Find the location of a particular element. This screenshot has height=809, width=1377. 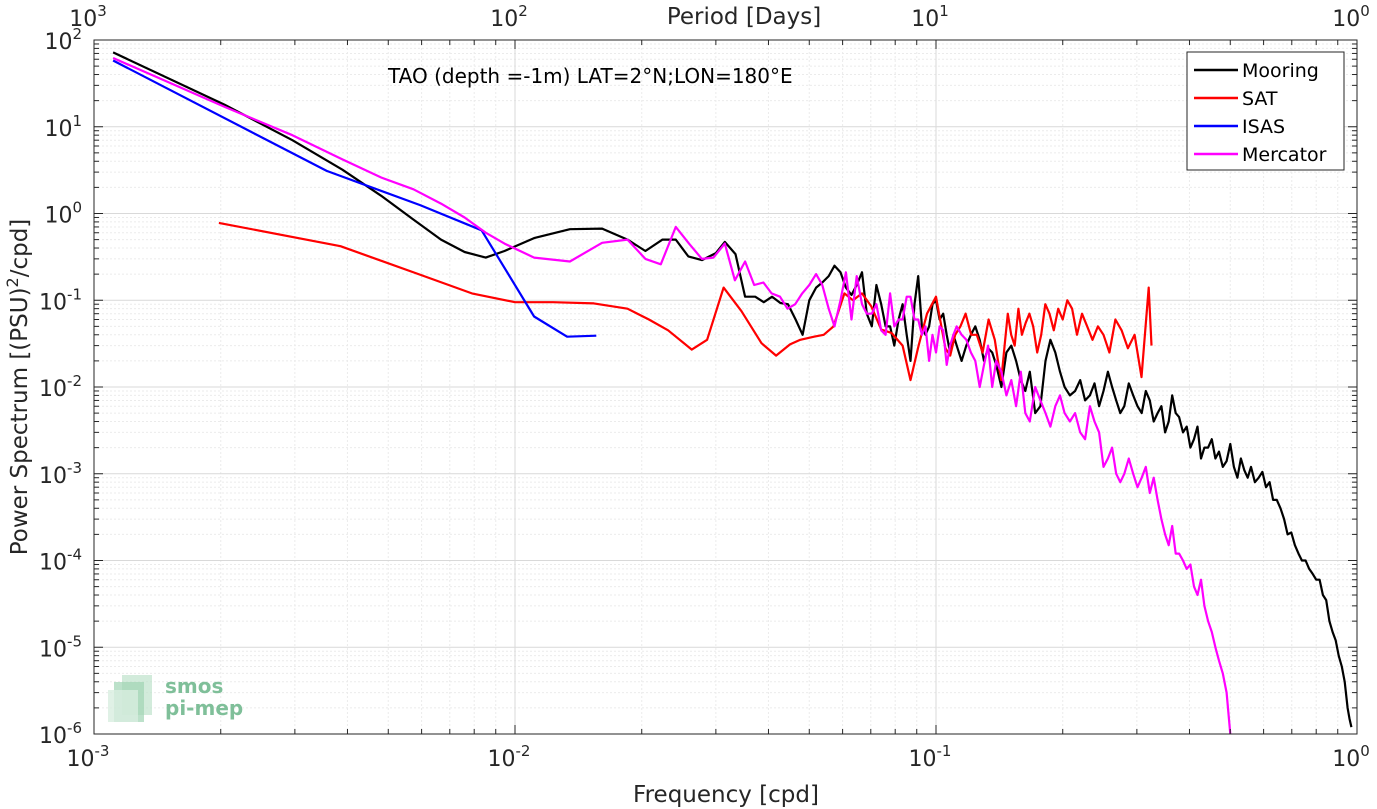

y-tick-label: 10⁻³ is located at coordinates (60, 474).